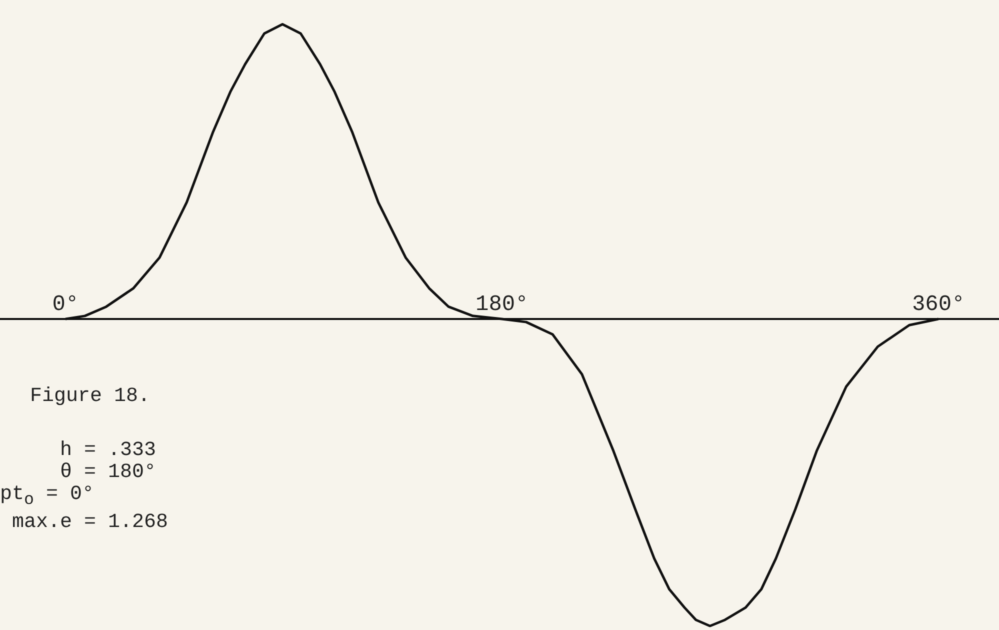  Describe the element at coordinates (90, 522) in the screenshot. I see `annotation: max.e = 1.268` at that location.